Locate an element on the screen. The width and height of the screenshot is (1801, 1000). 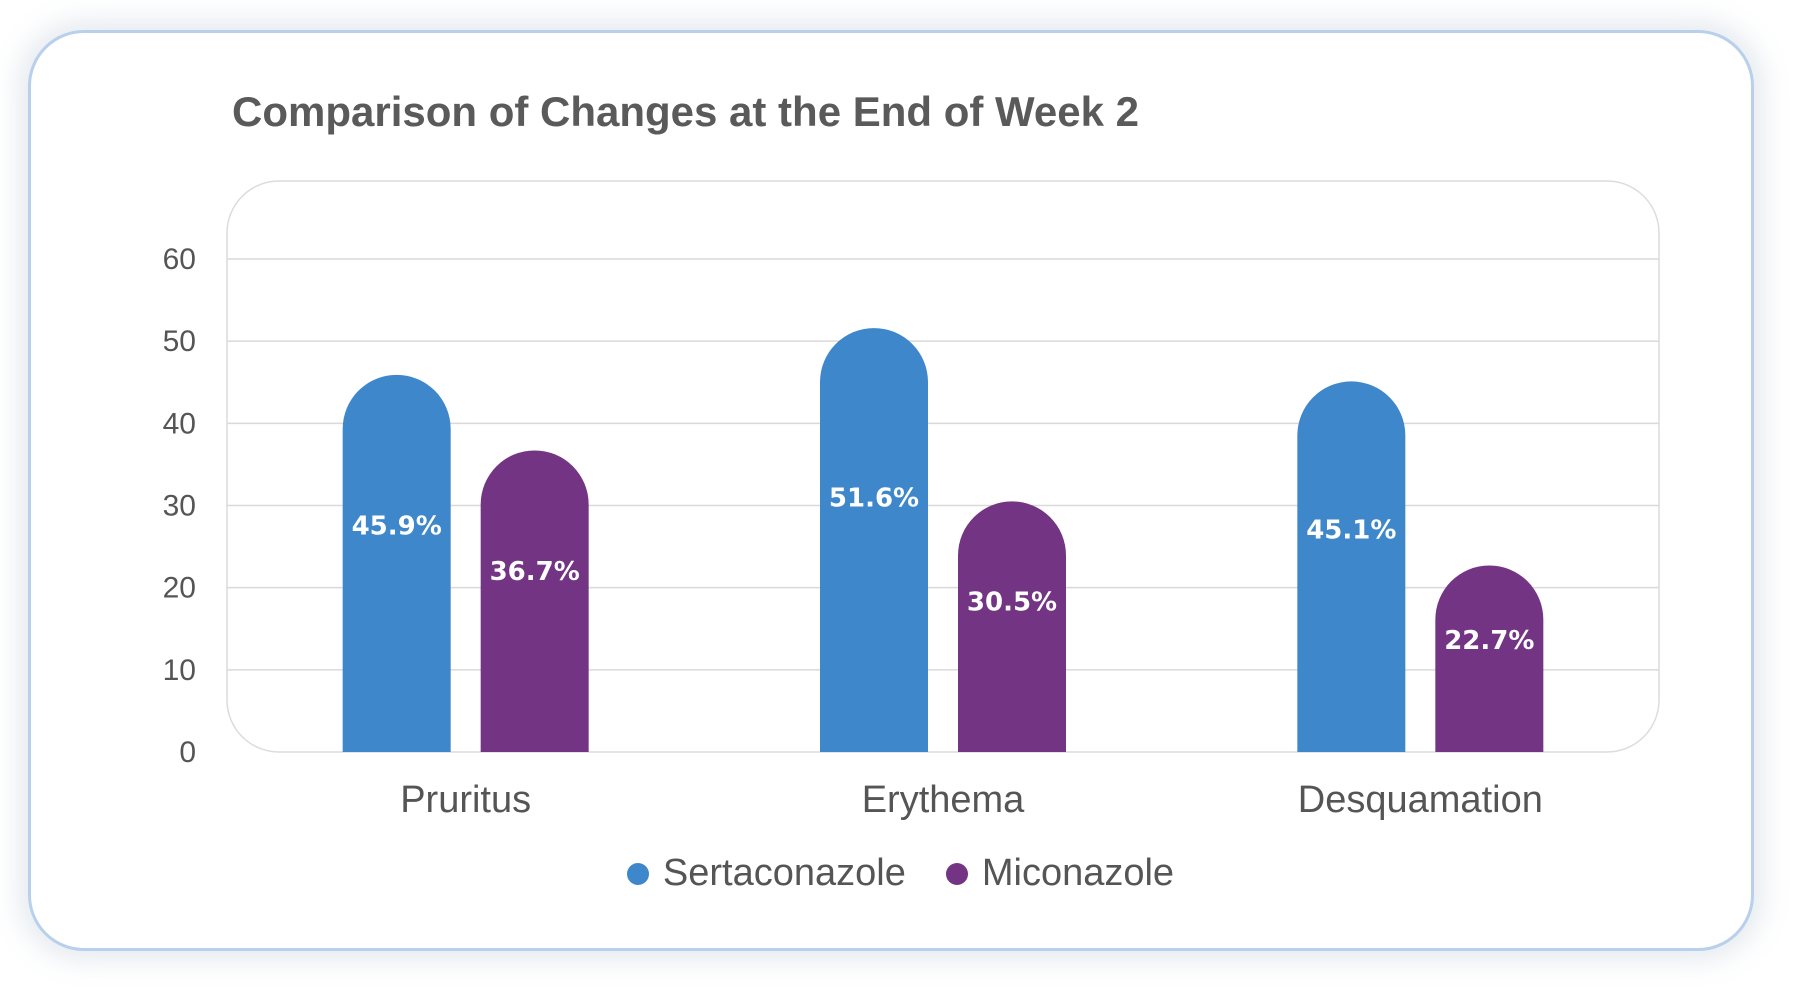
legend-item-miconazole: Miconazole is located at coordinates (1060, 873).